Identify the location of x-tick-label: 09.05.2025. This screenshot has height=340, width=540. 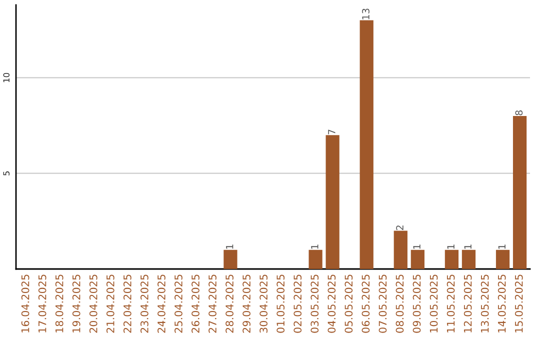
(416, 303).